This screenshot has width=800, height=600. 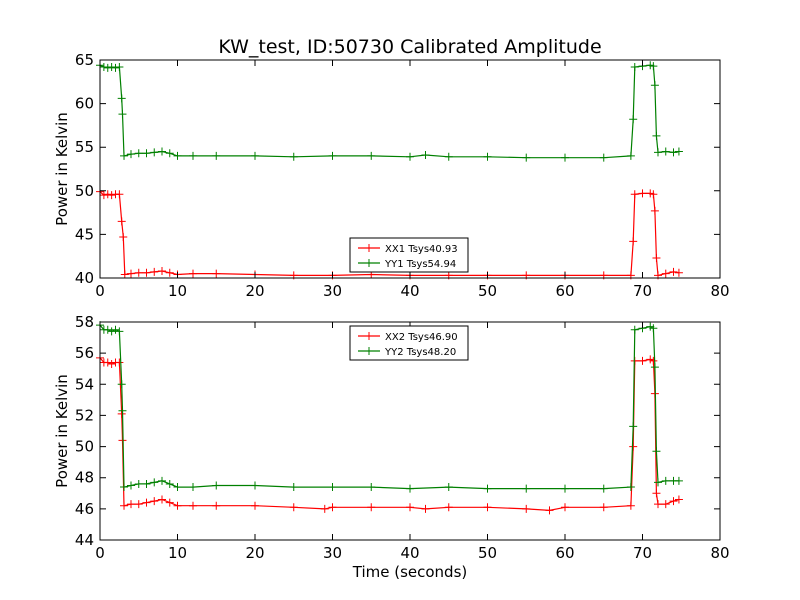 What do you see at coordinates (642, 291) in the screenshot?
I see `x-tick-label: 70` at bounding box center [642, 291].